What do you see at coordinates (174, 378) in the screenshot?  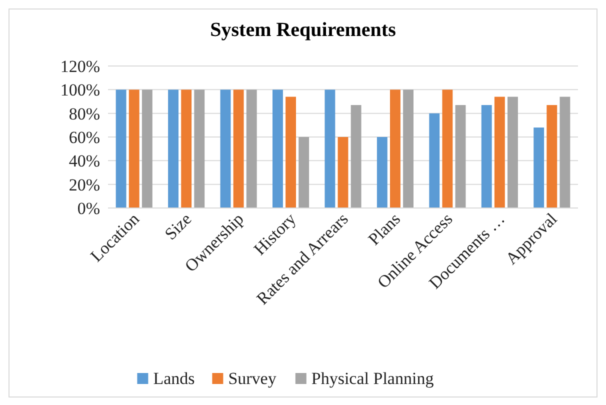 I see `legend-label: Lands` at bounding box center [174, 378].